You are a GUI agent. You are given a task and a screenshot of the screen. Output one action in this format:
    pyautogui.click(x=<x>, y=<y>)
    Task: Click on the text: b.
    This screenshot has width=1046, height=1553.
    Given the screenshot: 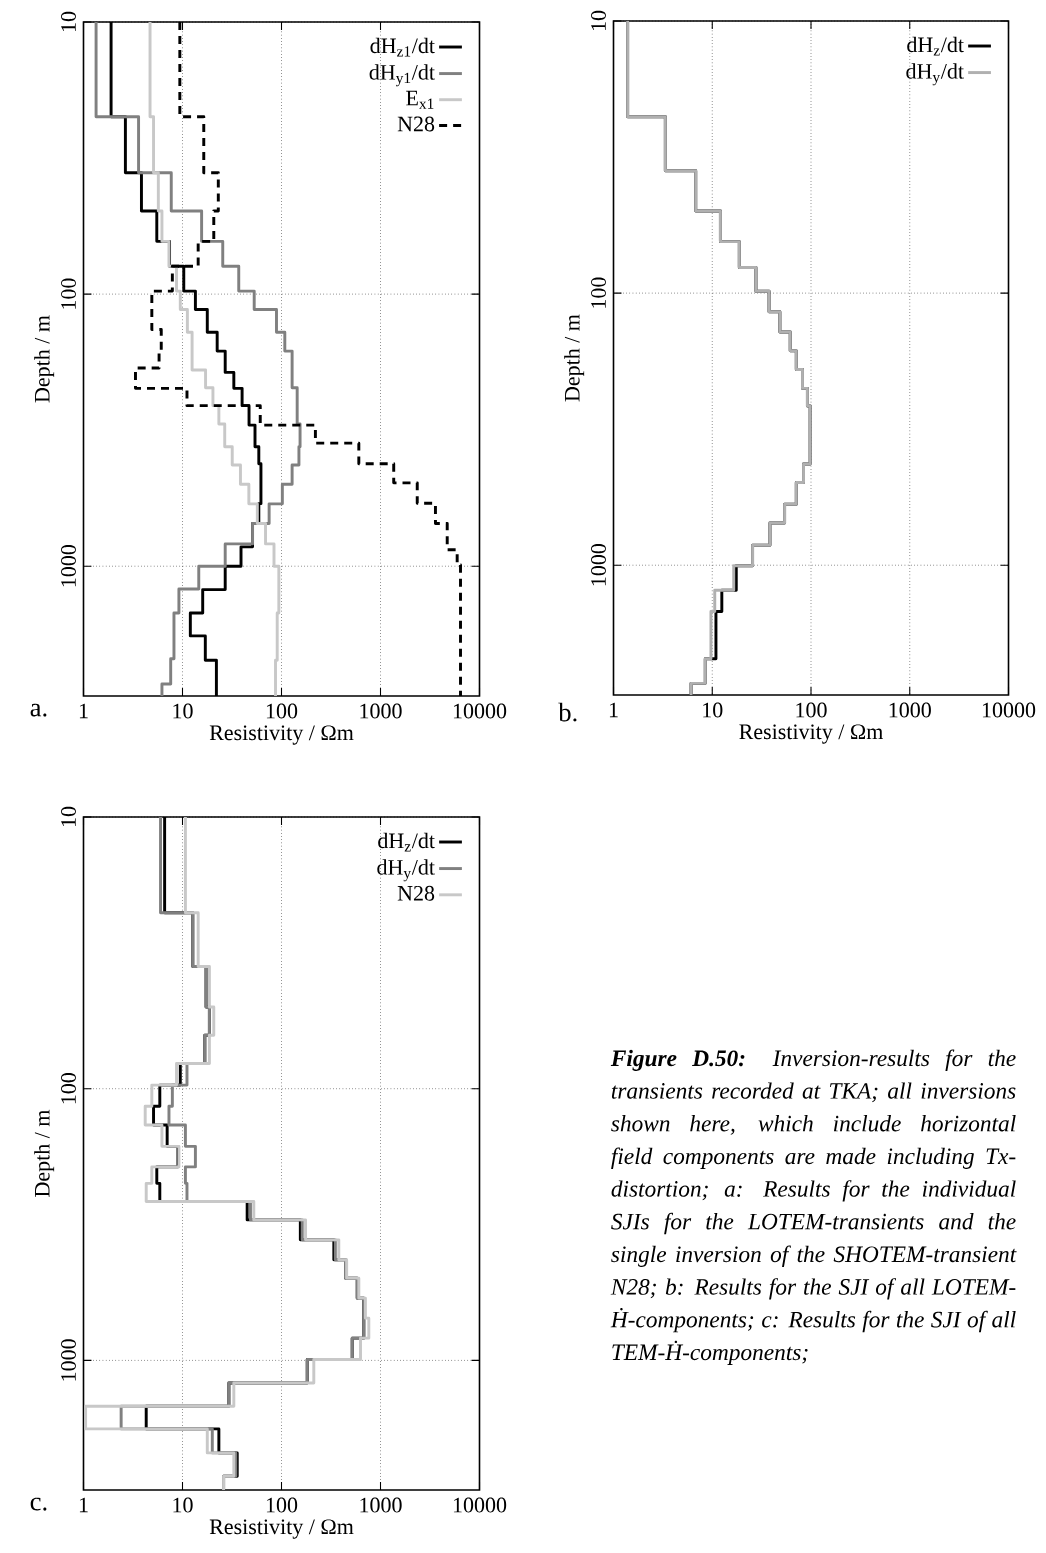 What is the action you would take?
    pyautogui.click(x=567, y=712)
    